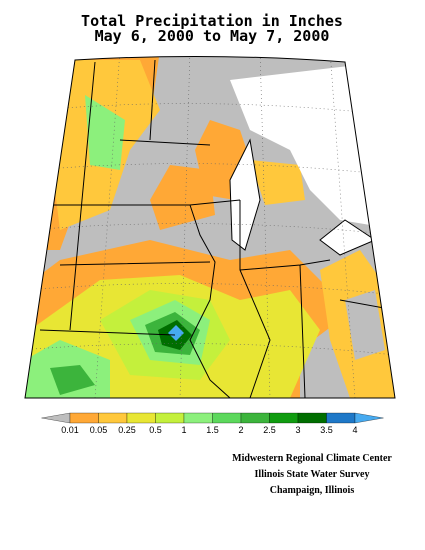 The width and height of the screenshot is (425, 550). I want to click on legend-label: 0.01, so click(70, 430).